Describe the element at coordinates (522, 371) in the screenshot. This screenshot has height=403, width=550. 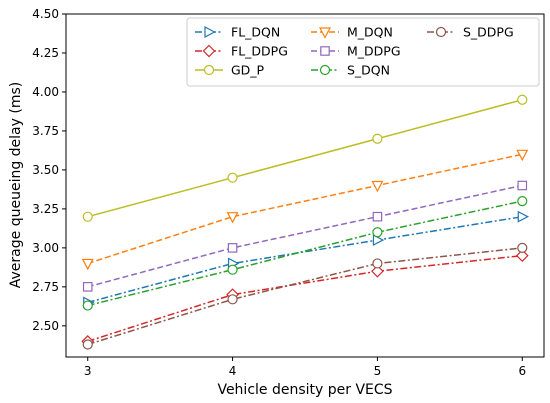
I see `x-tick-label: 6` at that location.